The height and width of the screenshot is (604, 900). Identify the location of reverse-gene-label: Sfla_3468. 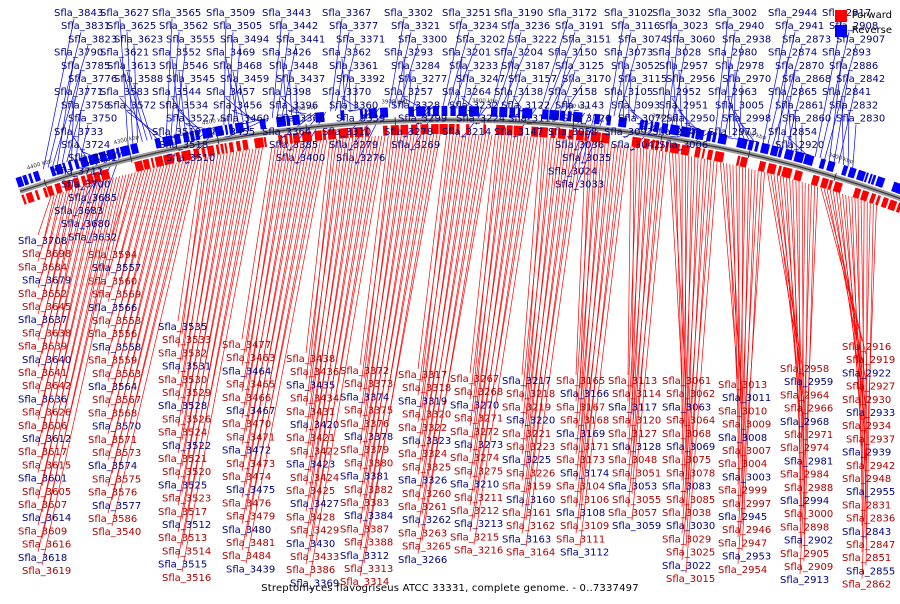
(237, 66).